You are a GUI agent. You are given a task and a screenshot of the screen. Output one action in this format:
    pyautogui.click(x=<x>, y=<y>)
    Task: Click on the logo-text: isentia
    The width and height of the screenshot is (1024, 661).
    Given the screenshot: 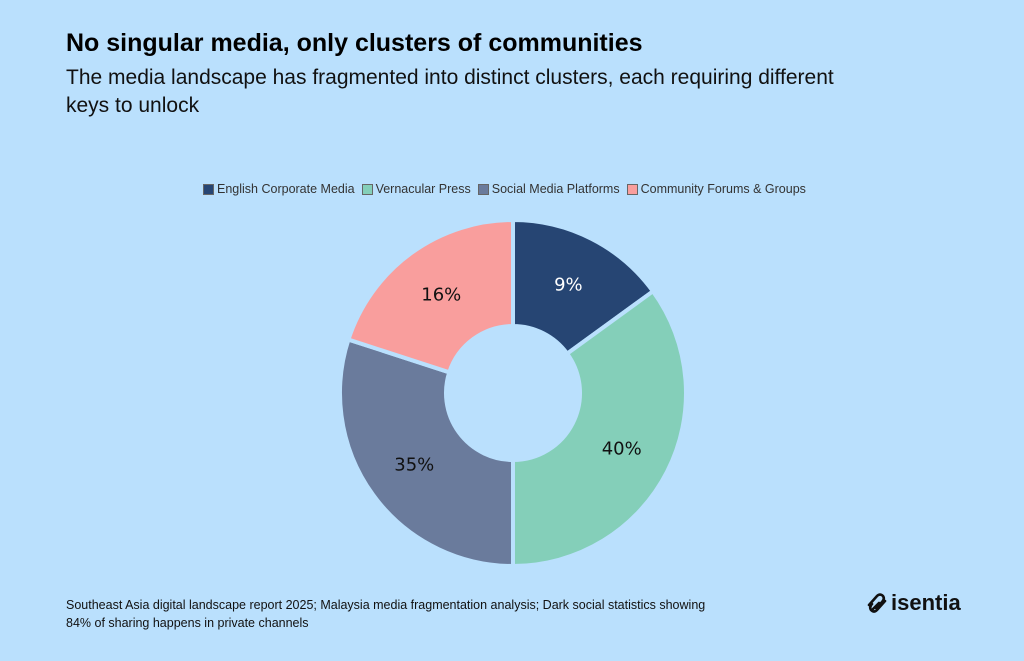 What is the action you would take?
    pyautogui.click(x=926, y=602)
    